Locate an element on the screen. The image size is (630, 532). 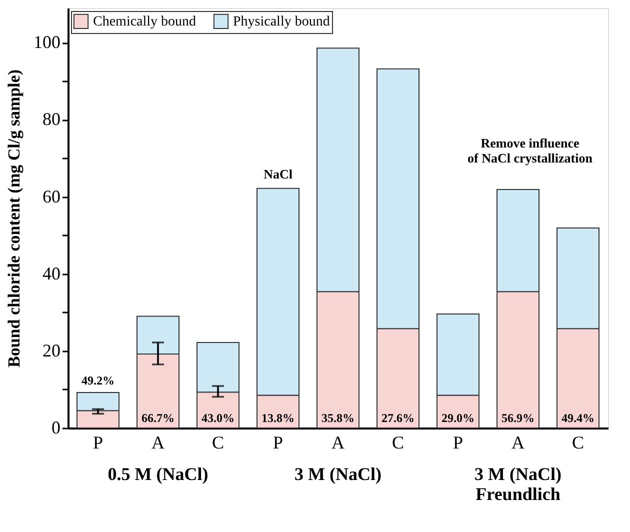
legend-label: Chemically bound is located at coordinates (144, 22).